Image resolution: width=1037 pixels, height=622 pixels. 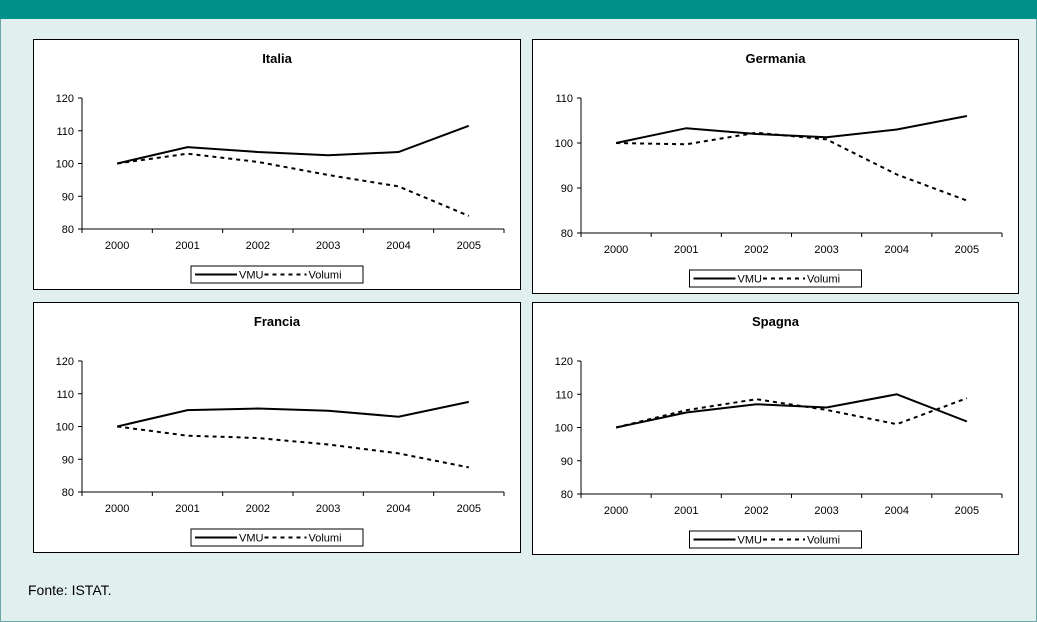 What do you see at coordinates (277, 321) in the screenshot?
I see `chart-title: Francia` at bounding box center [277, 321].